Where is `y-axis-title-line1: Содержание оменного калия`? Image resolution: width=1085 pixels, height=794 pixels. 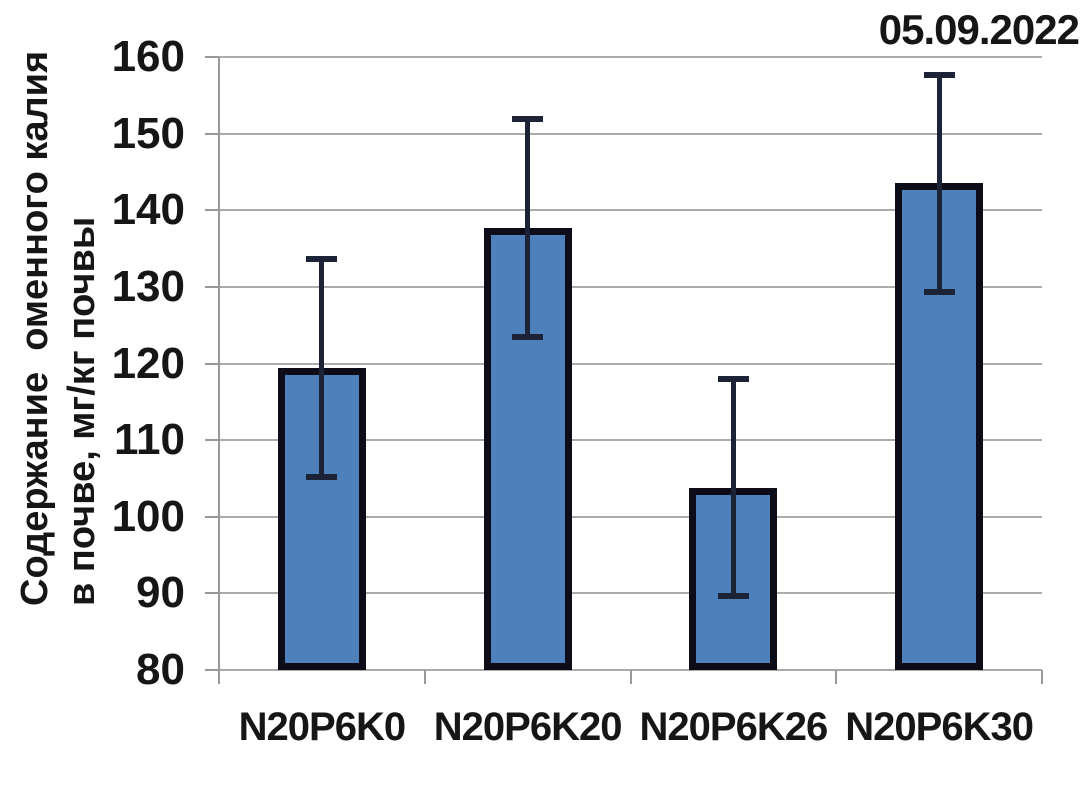 y-axis-title-line1: Содержание оменного калия is located at coordinates (35, 328).